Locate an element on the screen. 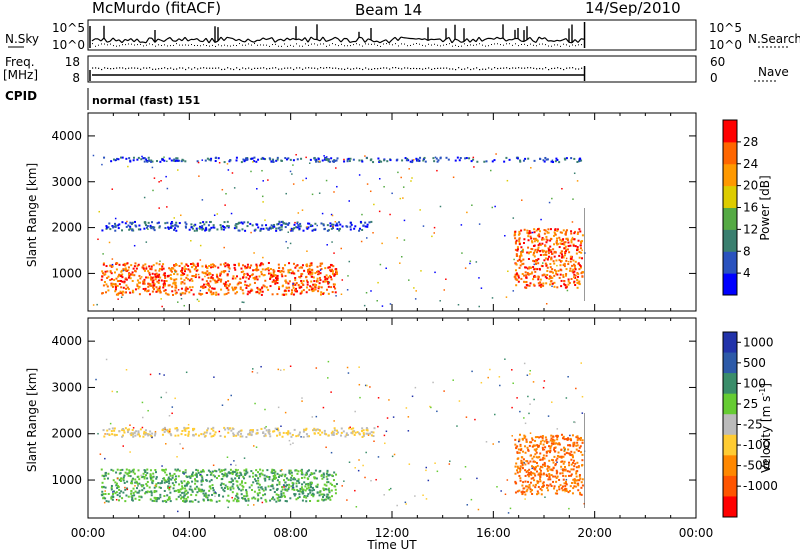 The height and width of the screenshot is (554, 800). colorbar-tick-label: -500 is located at coordinates (756, 466).